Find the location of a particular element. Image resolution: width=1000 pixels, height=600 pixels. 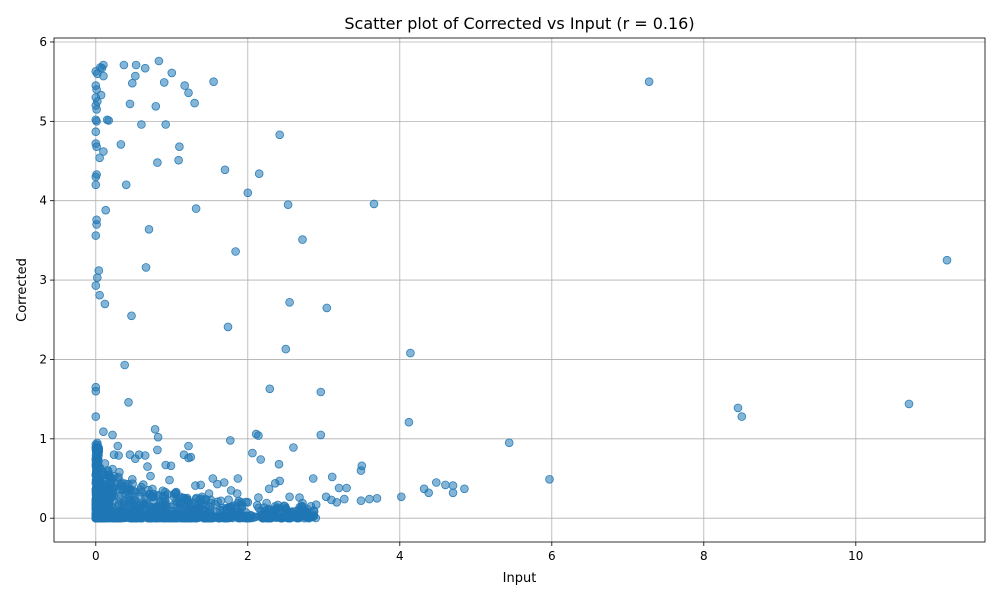

y-axis-ticks: 0 1 2 3 4 5 6 is located at coordinates (46, 280).